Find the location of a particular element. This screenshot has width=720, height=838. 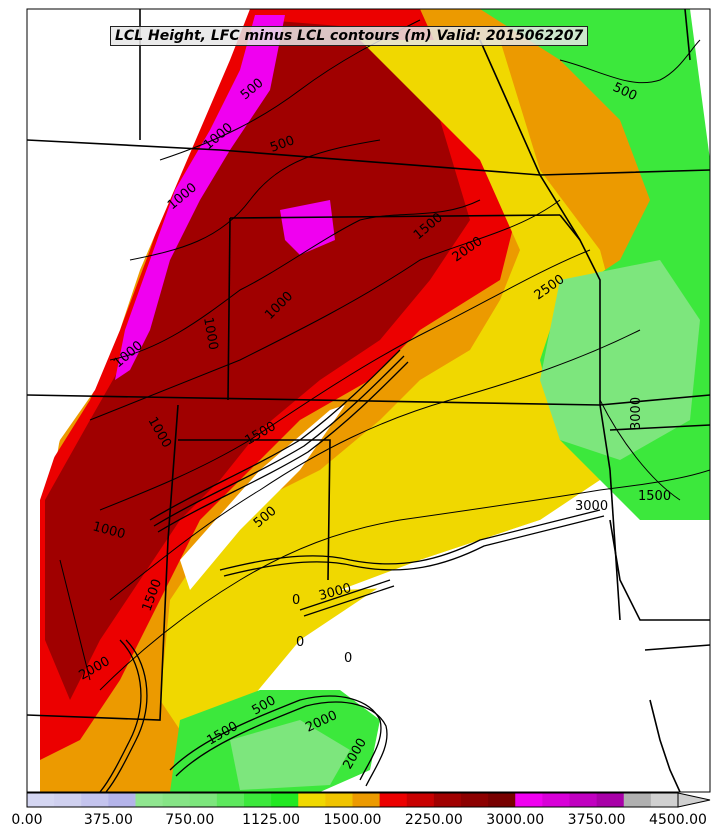

colorbar is located at coordinates (368, 800).